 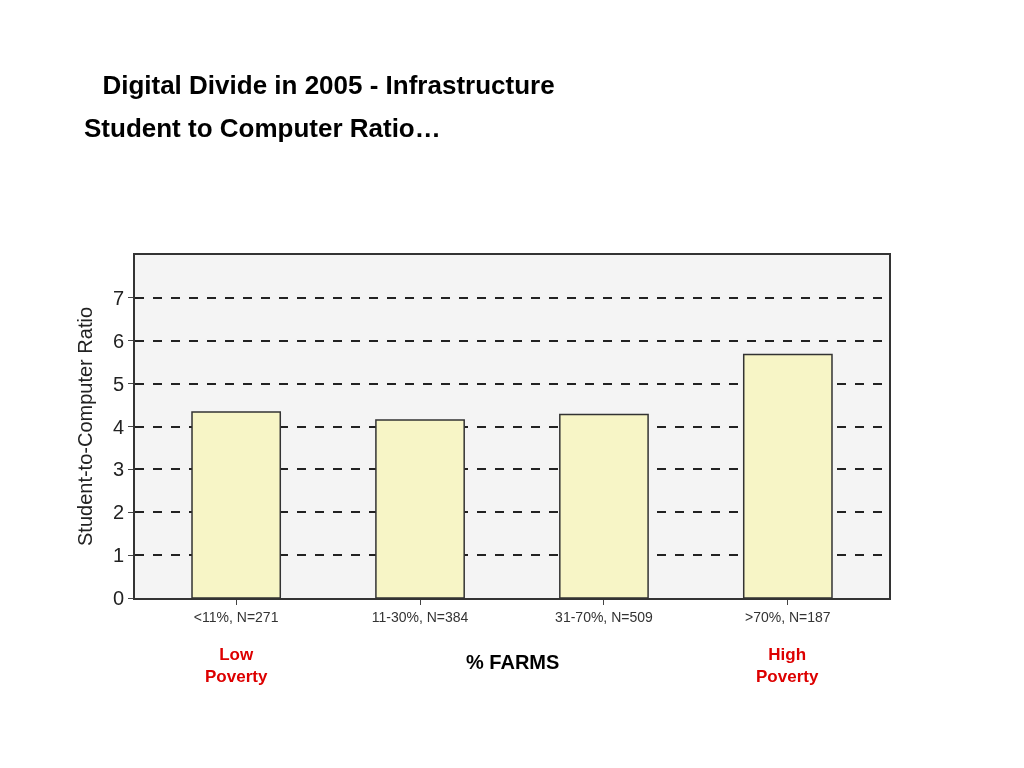 I want to click on y-tick-label: 0, so click(x=118, y=598).